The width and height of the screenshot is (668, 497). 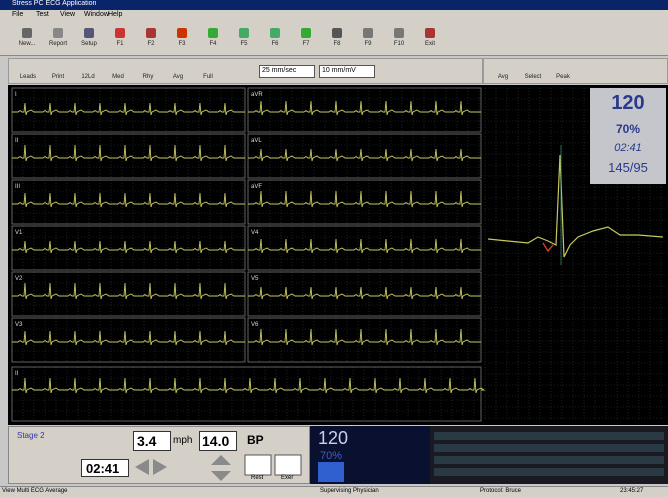 I want to click on toolbar-button: Print, so click(x=58, y=73).